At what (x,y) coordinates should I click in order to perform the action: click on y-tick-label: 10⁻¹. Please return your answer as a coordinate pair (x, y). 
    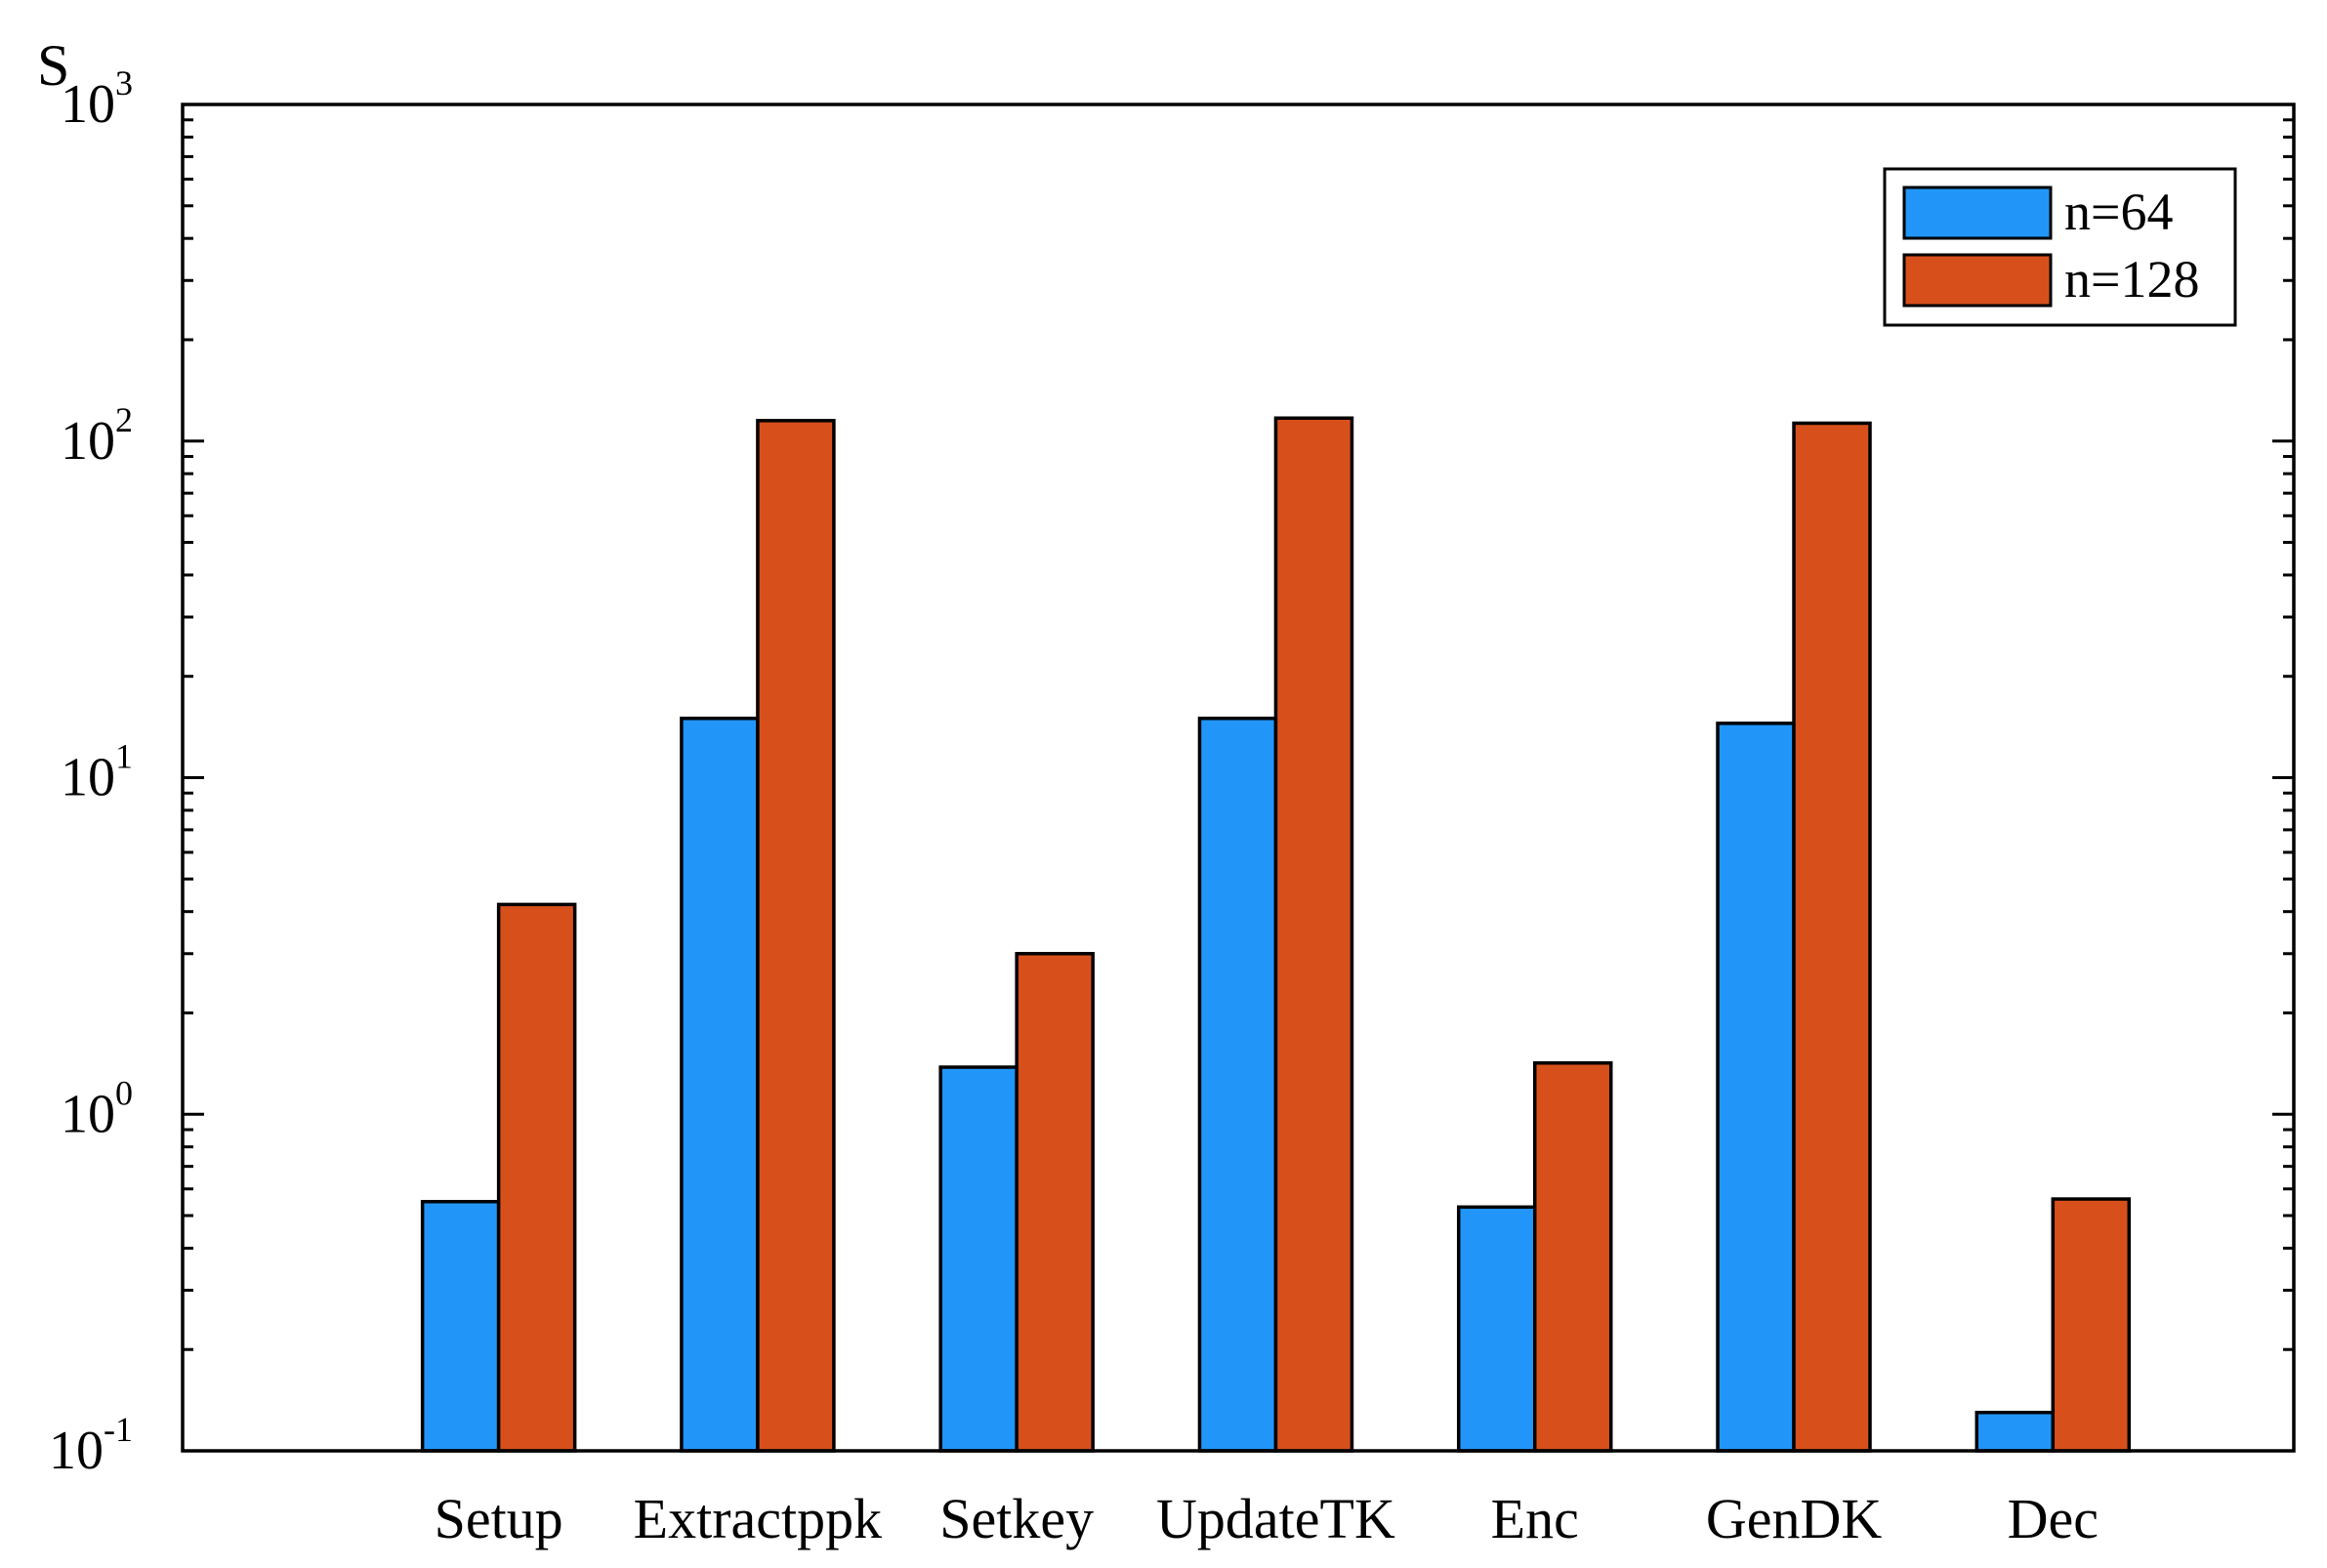
    Looking at the image, I should click on (91, 1445).